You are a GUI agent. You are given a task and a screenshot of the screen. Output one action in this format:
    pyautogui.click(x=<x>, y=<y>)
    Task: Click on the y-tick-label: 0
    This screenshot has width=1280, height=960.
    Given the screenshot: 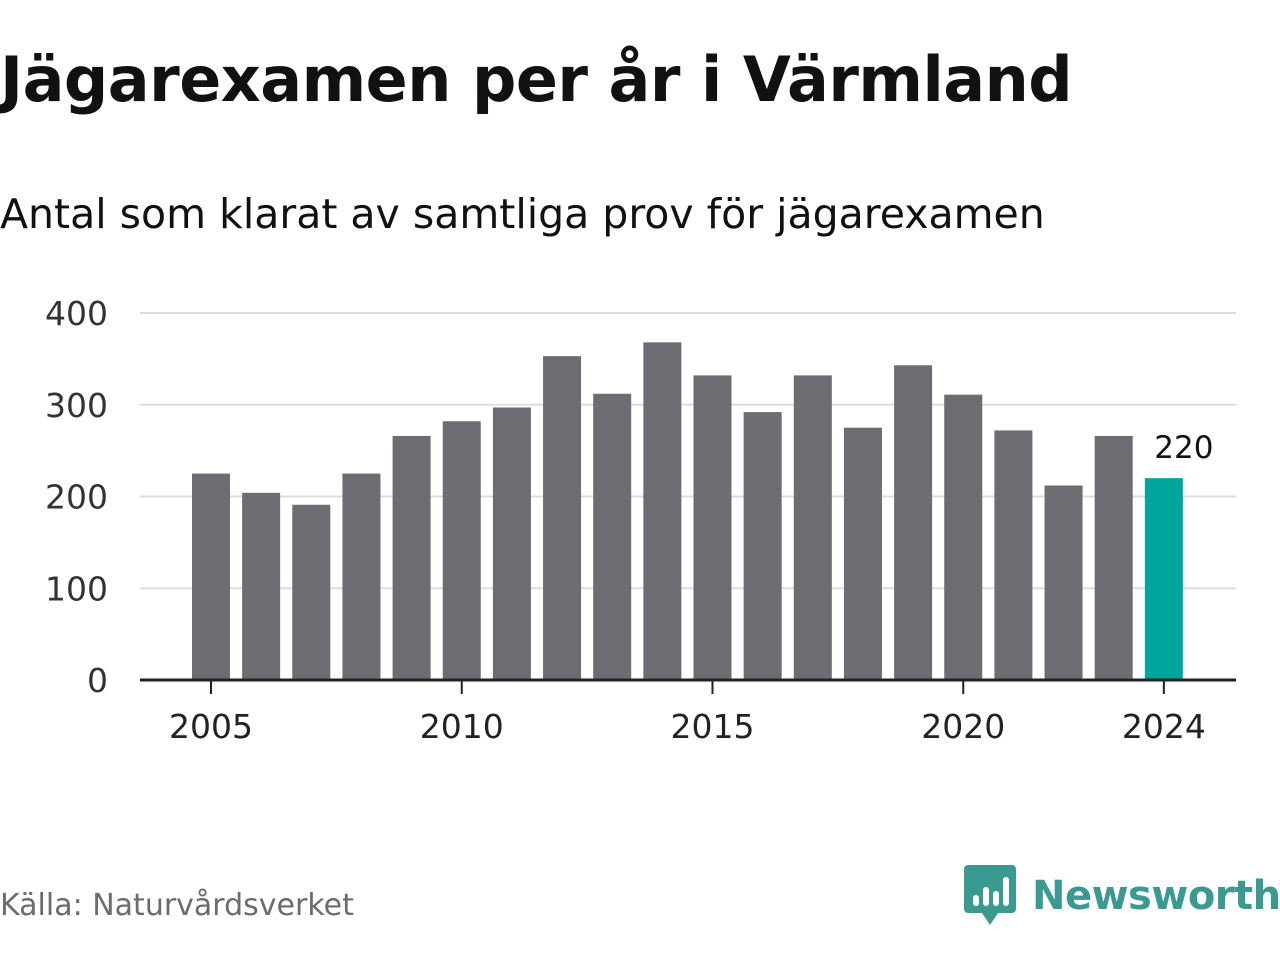 What is the action you would take?
    pyautogui.click(x=97, y=680)
    